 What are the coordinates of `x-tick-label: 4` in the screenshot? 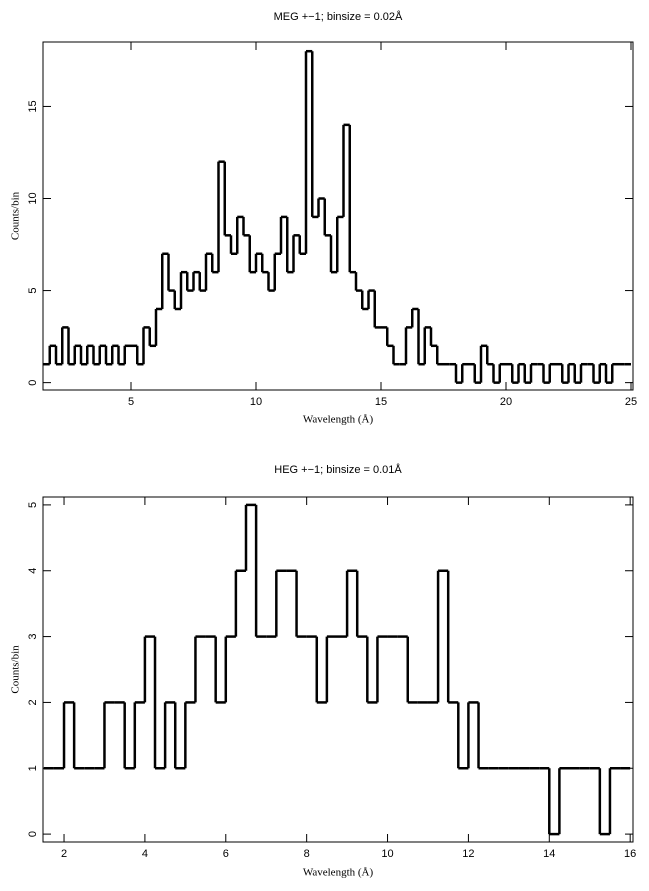 It's located at (145, 854).